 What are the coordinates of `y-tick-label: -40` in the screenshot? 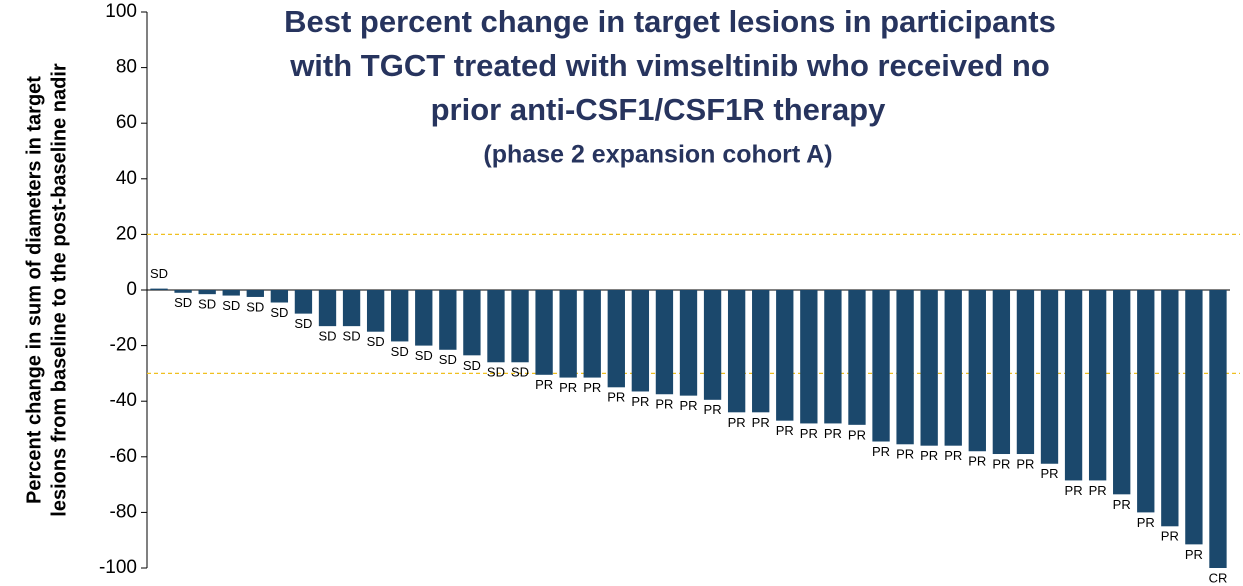 It's located at (123, 400).